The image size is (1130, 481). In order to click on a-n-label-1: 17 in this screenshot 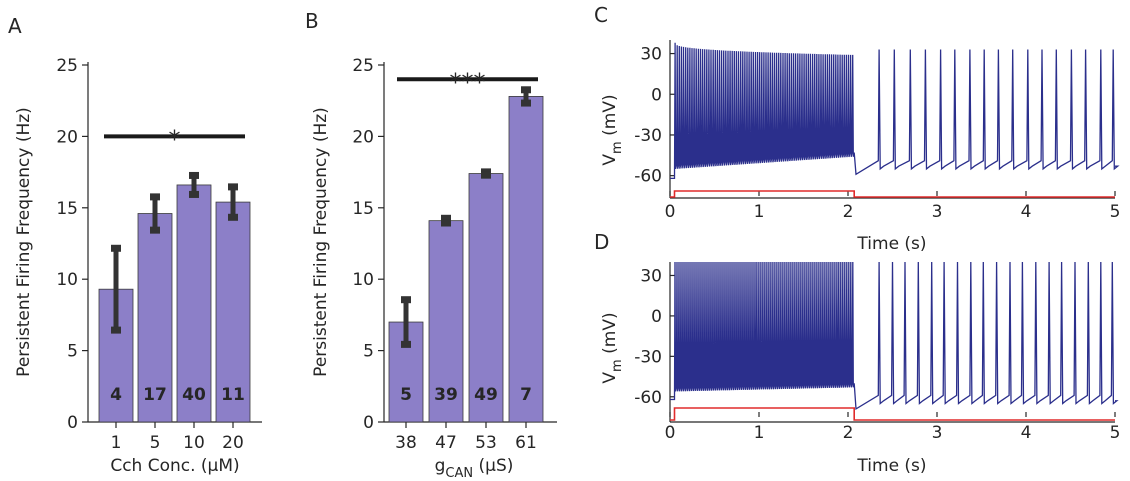, I will do `click(155, 395)`.